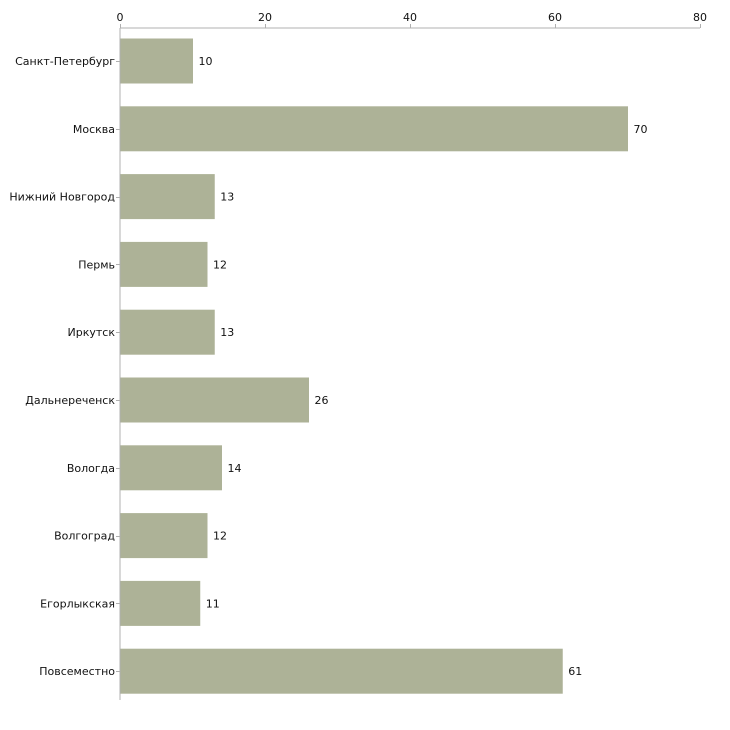  Describe the element at coordinates (70, 400) in the screenshot. I see `category-label: Дальнереченск` at that location.